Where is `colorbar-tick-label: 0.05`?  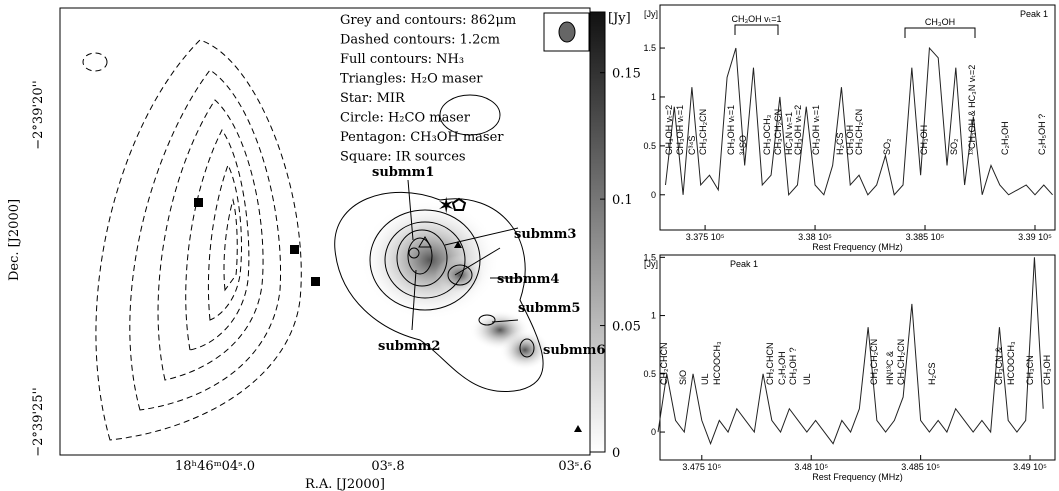
colorbar-tick-label: 0.05 is located at coordinates (626, 327).